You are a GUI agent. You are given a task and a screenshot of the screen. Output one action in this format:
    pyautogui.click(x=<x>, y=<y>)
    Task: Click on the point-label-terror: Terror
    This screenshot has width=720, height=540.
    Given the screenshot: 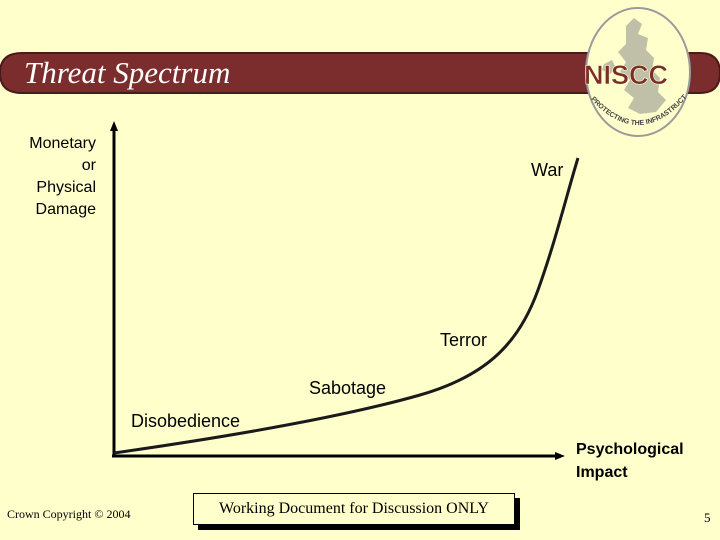 What is the action you would take?
    pyautogui.click(x=464, y=340)
    